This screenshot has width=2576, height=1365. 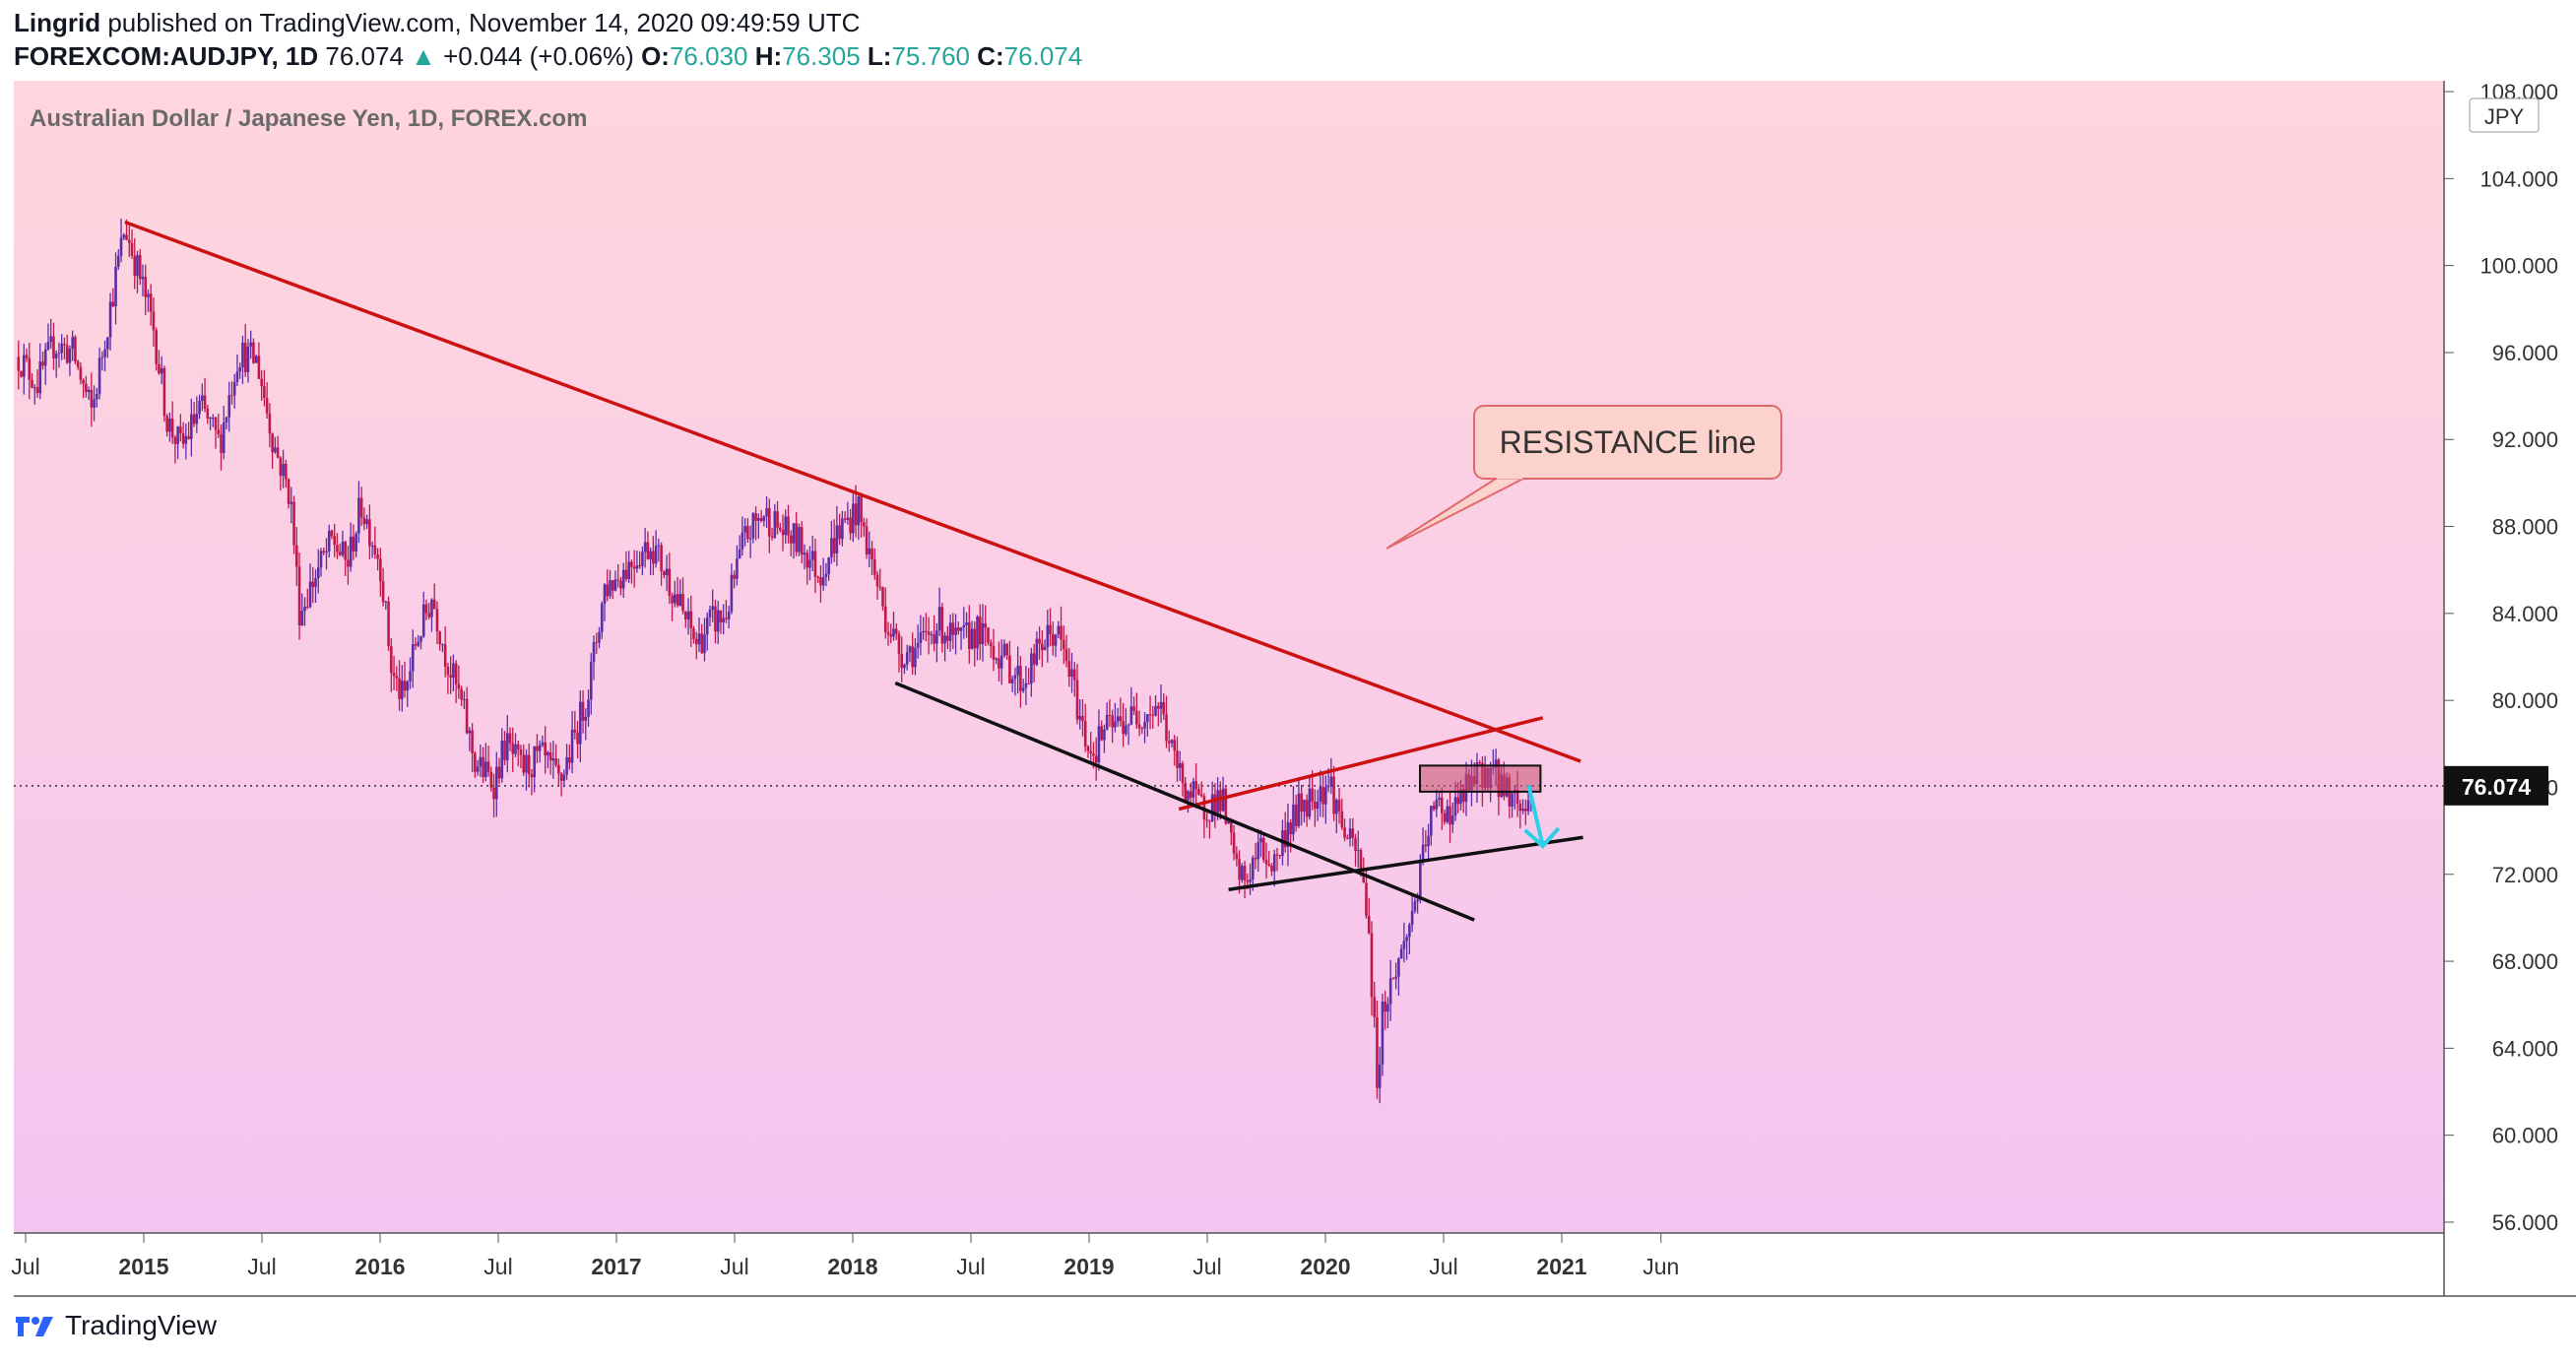 I want to click on last-price-label: 76.074, so click(x=2497, y=787).